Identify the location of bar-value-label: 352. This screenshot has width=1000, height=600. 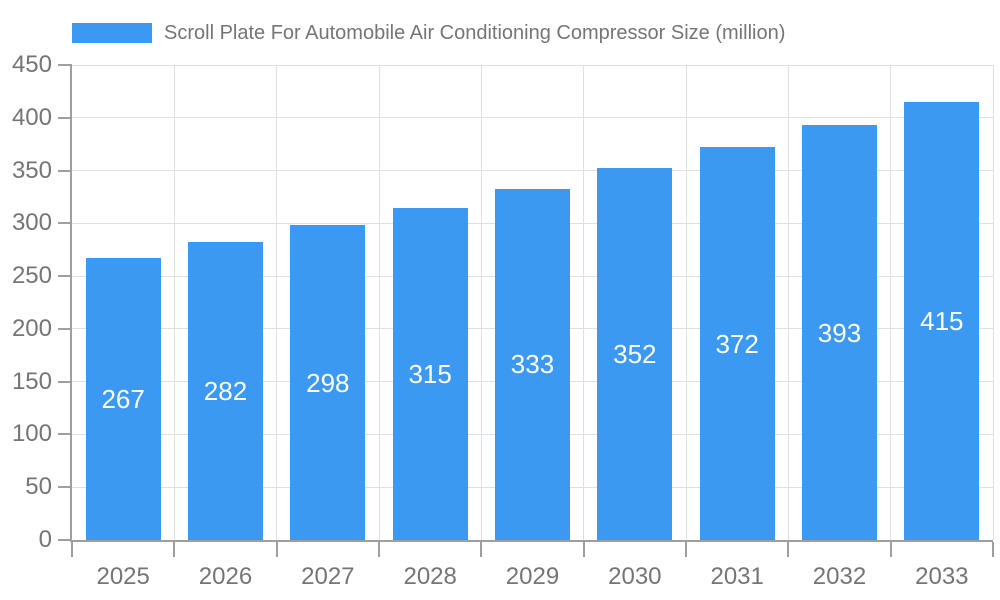
(635, 354).